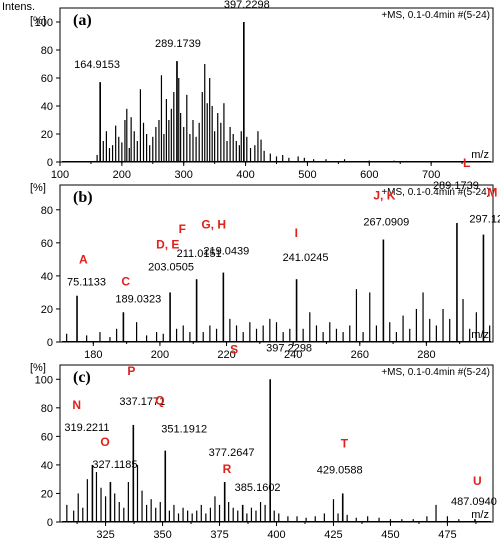  I want to click on peak-mz-label: 377.2647, so click(232, 453).